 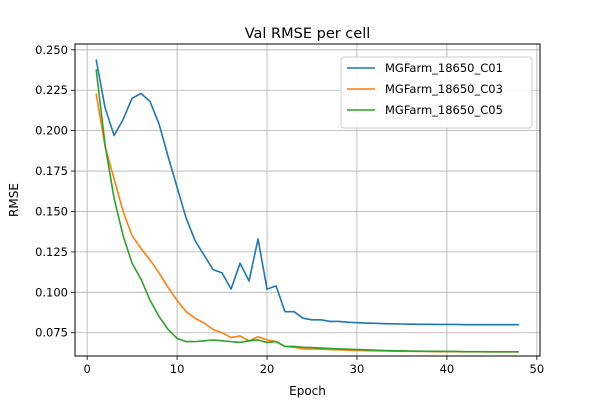 What do you see at coordinates (86, 369) in the screenshot?
I see `x-tick-label: 0` at bounding box center [86, 369].